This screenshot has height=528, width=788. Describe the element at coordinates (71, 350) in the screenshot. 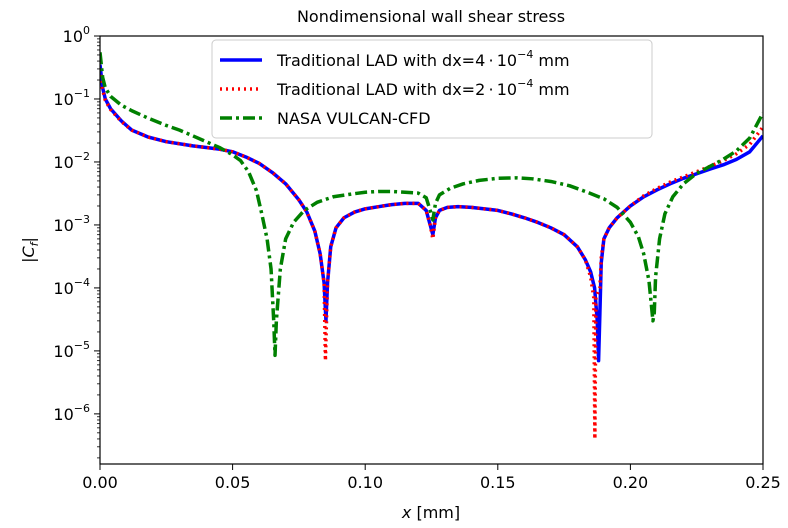

I see `y-tick-label: 10⁻⁵` at that location.